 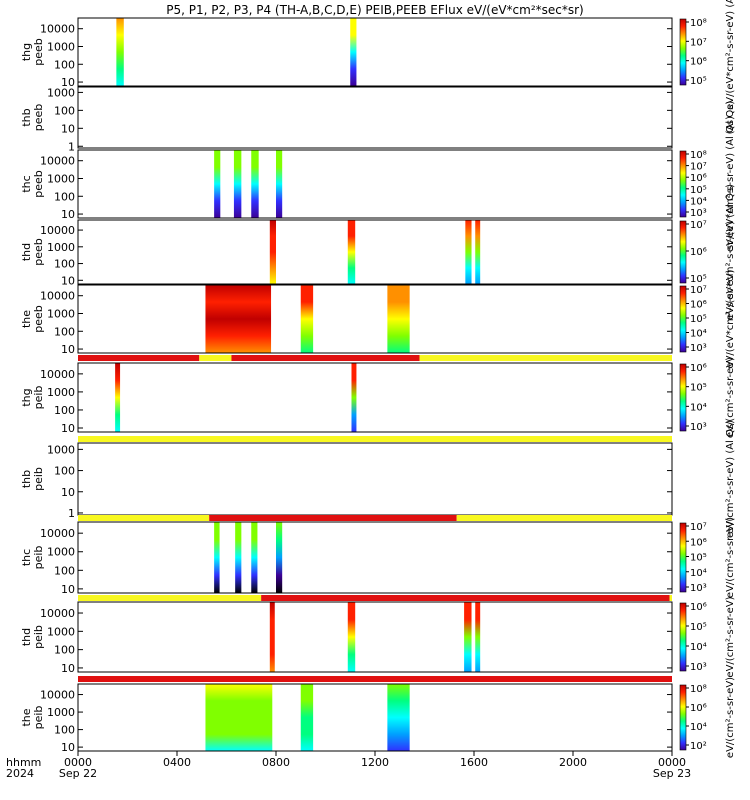 I want to click on y-axis-label: thb, so click(x=26, y=479).